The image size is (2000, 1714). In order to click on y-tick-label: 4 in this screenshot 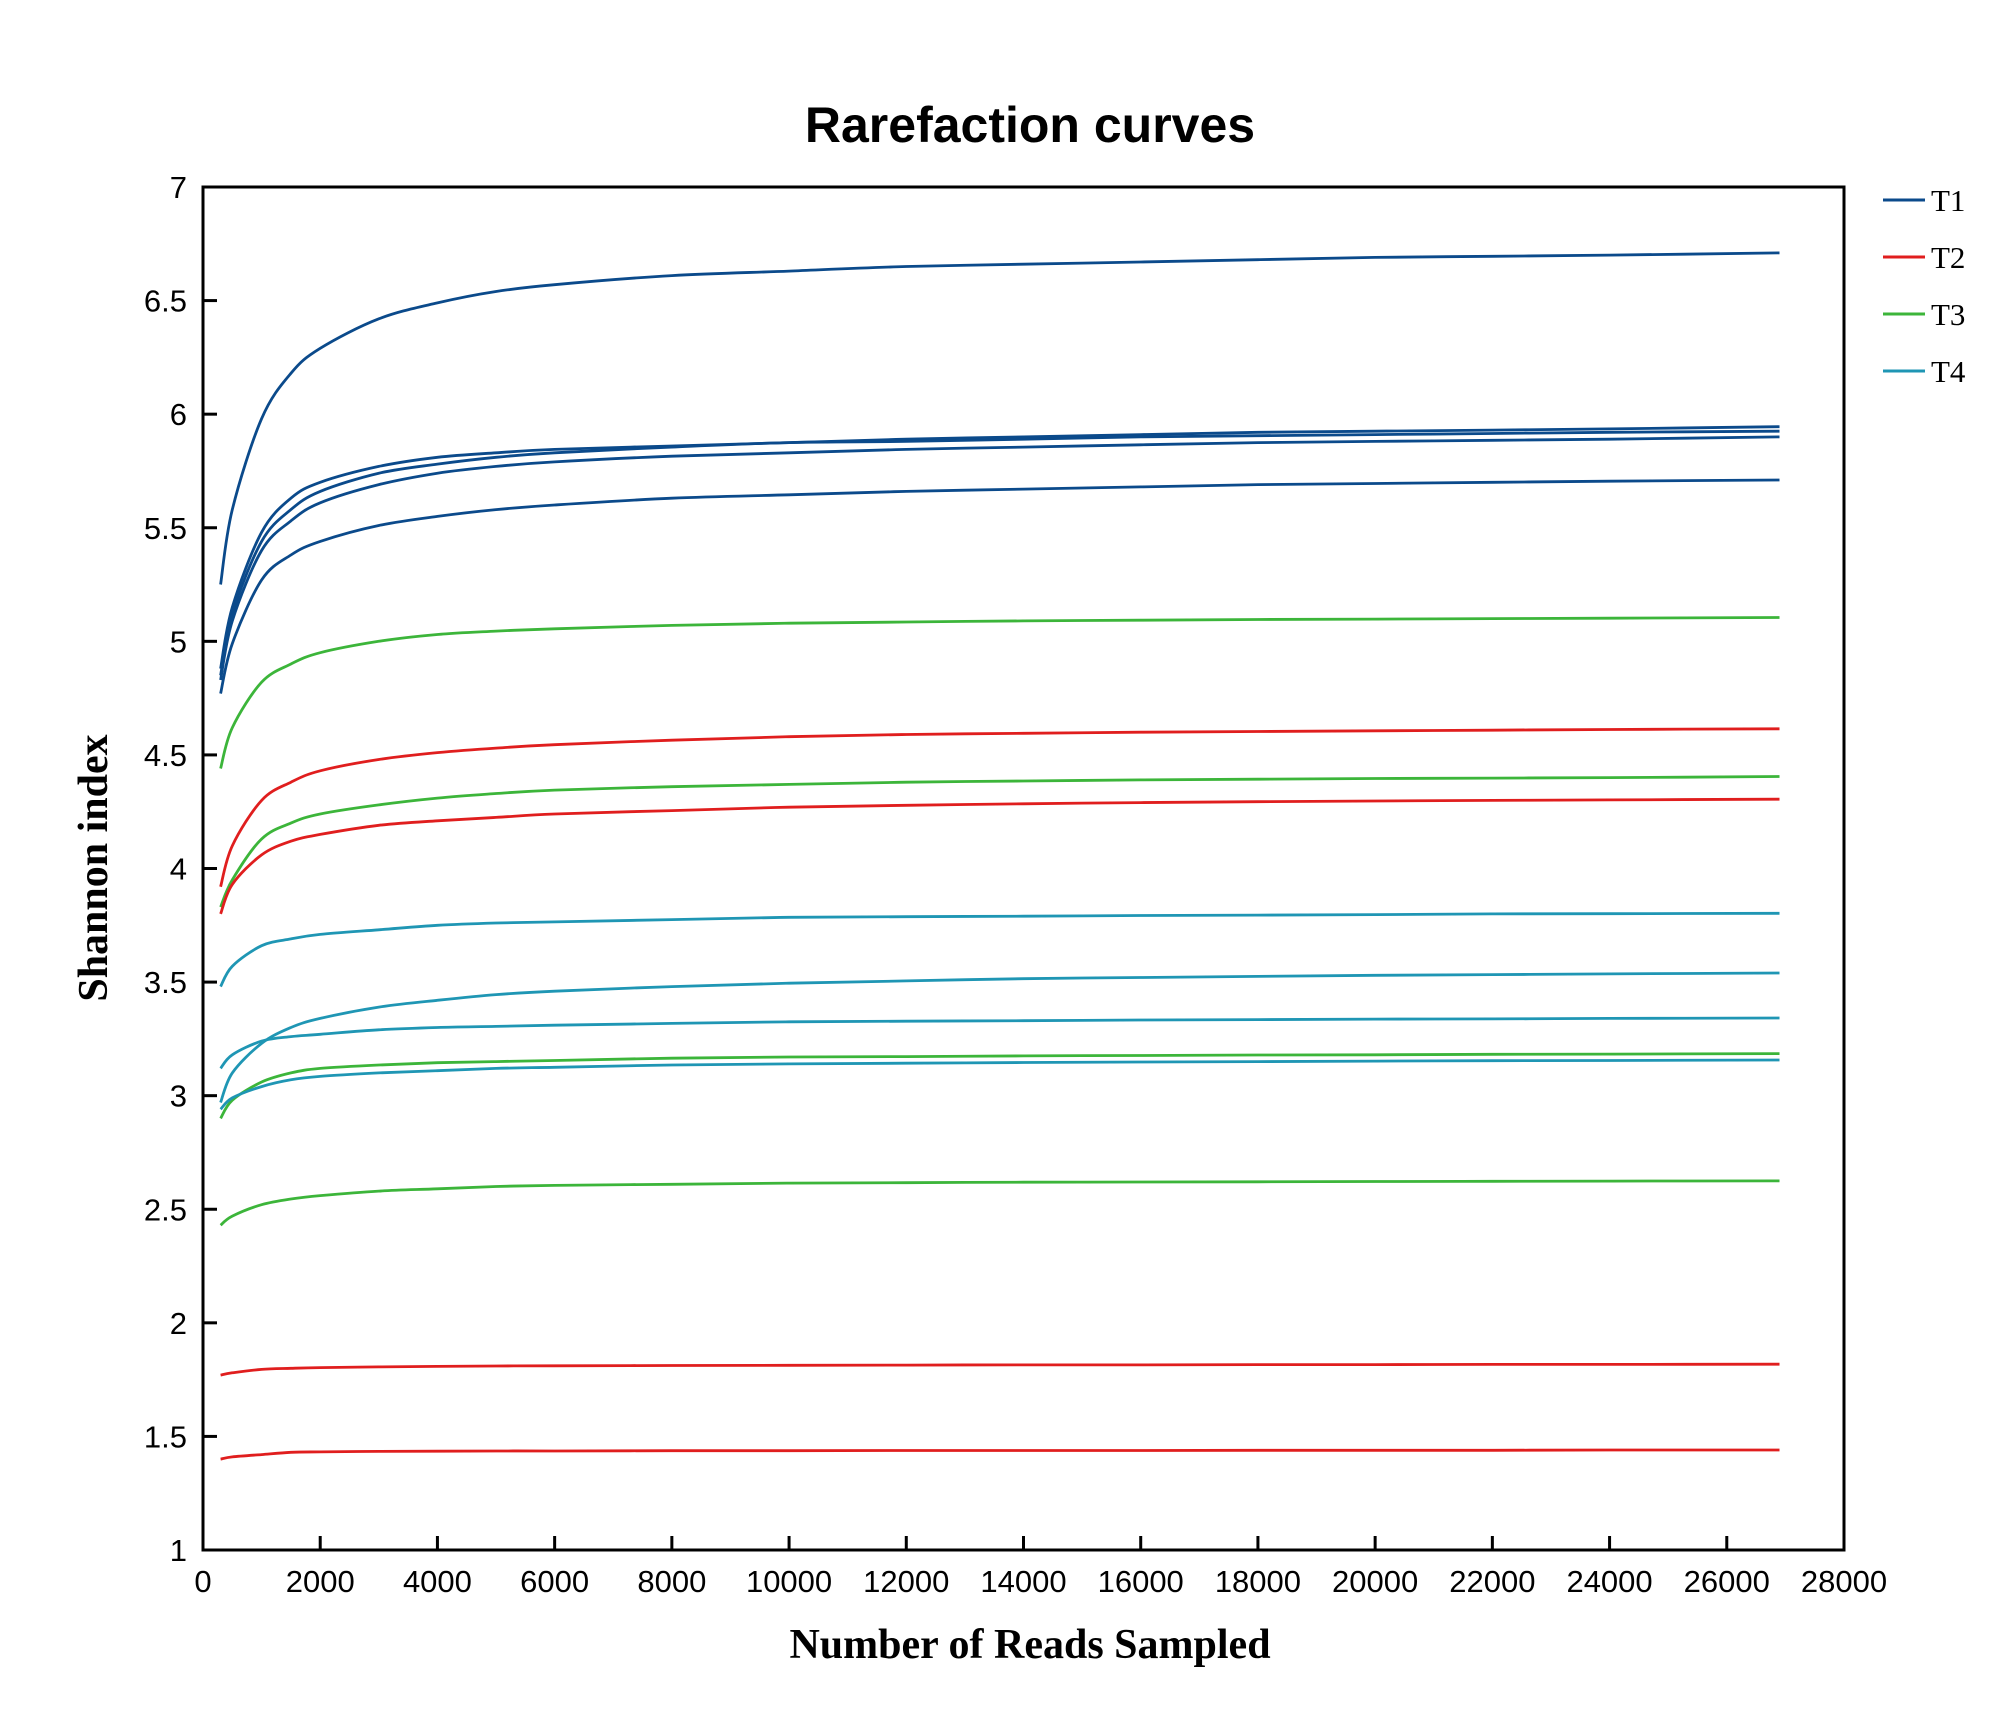, I will do `click(178, 869)`.